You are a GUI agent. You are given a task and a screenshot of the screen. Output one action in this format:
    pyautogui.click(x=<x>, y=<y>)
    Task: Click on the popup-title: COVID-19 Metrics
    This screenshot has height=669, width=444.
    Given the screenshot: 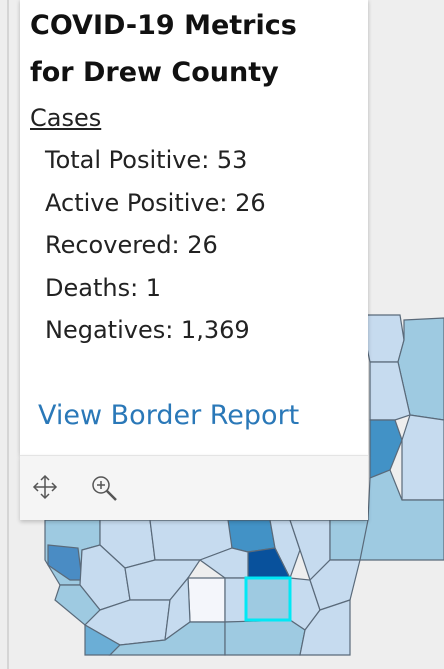 What is the action you would take?
    pyautogui.click(x=163, y=25)
    